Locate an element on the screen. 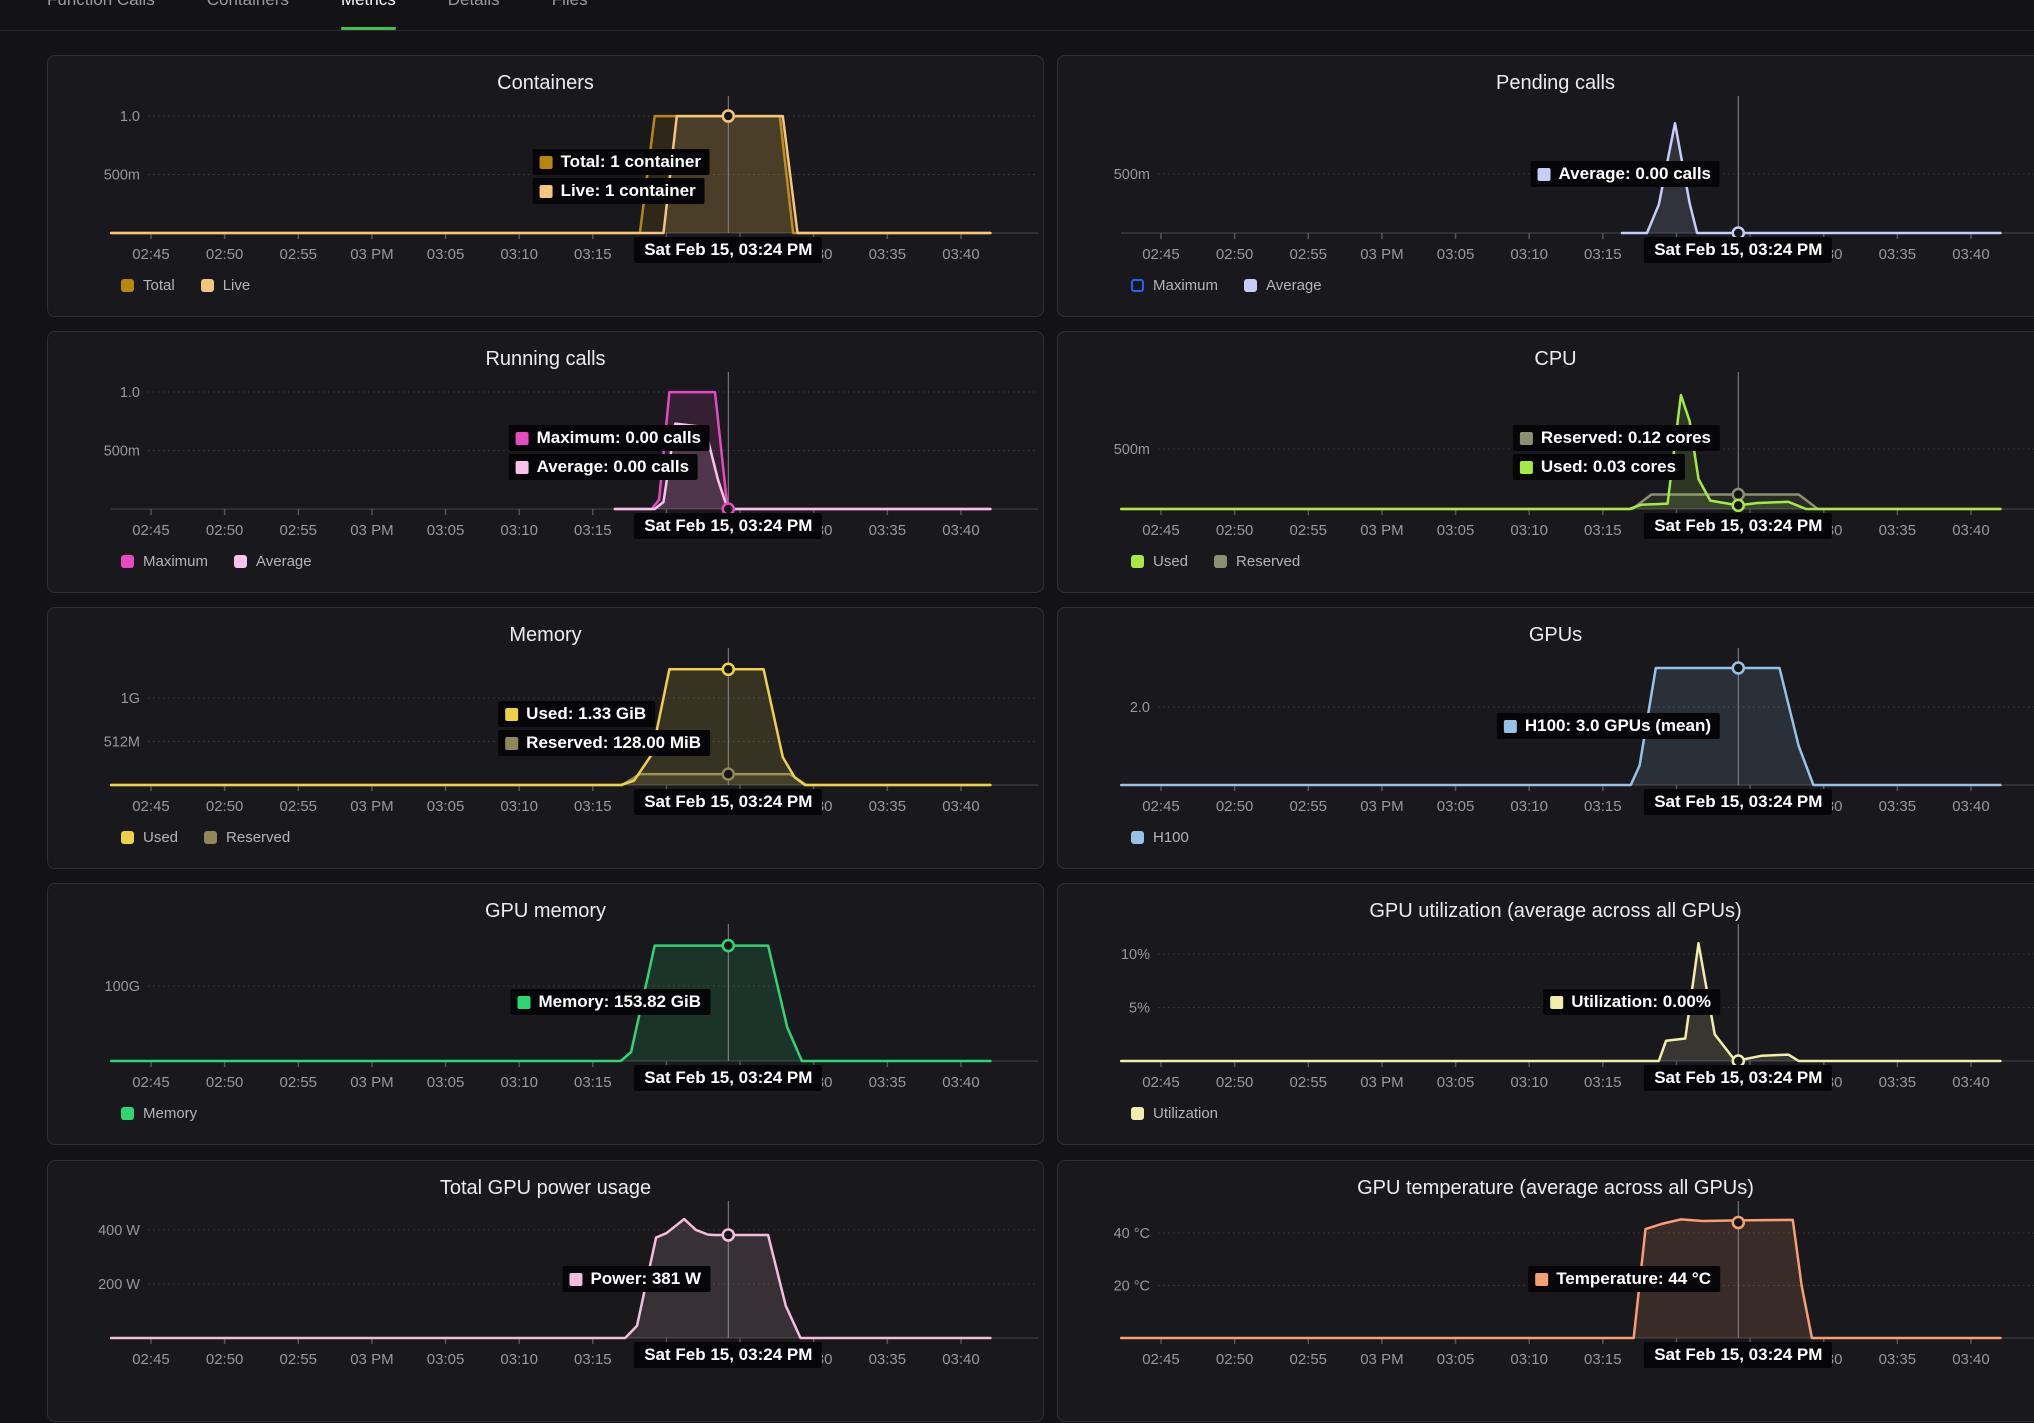  series-line-power is located at coordinates (550, 1278).